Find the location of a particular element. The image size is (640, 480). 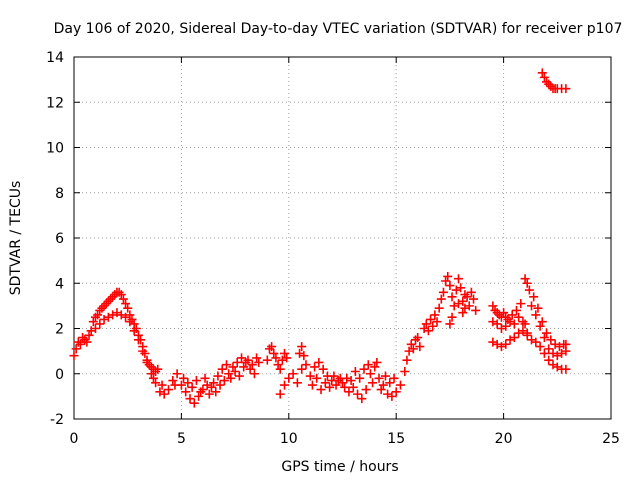

x-tick-label: 0 is located at coordinates (74, 439).